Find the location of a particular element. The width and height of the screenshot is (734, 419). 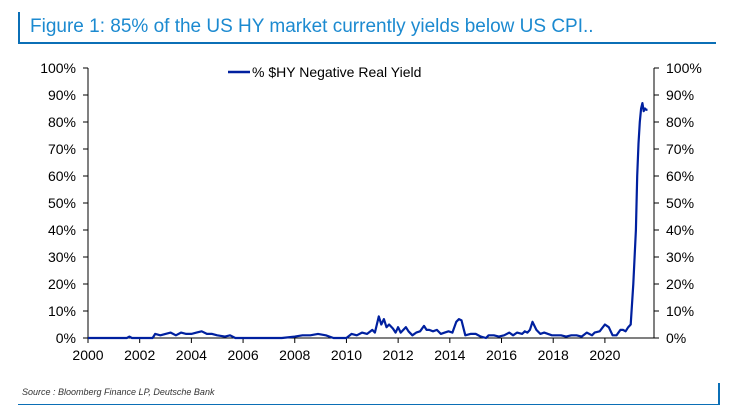

y-tick-label-right: 0% is located at coordinates (676, 338).